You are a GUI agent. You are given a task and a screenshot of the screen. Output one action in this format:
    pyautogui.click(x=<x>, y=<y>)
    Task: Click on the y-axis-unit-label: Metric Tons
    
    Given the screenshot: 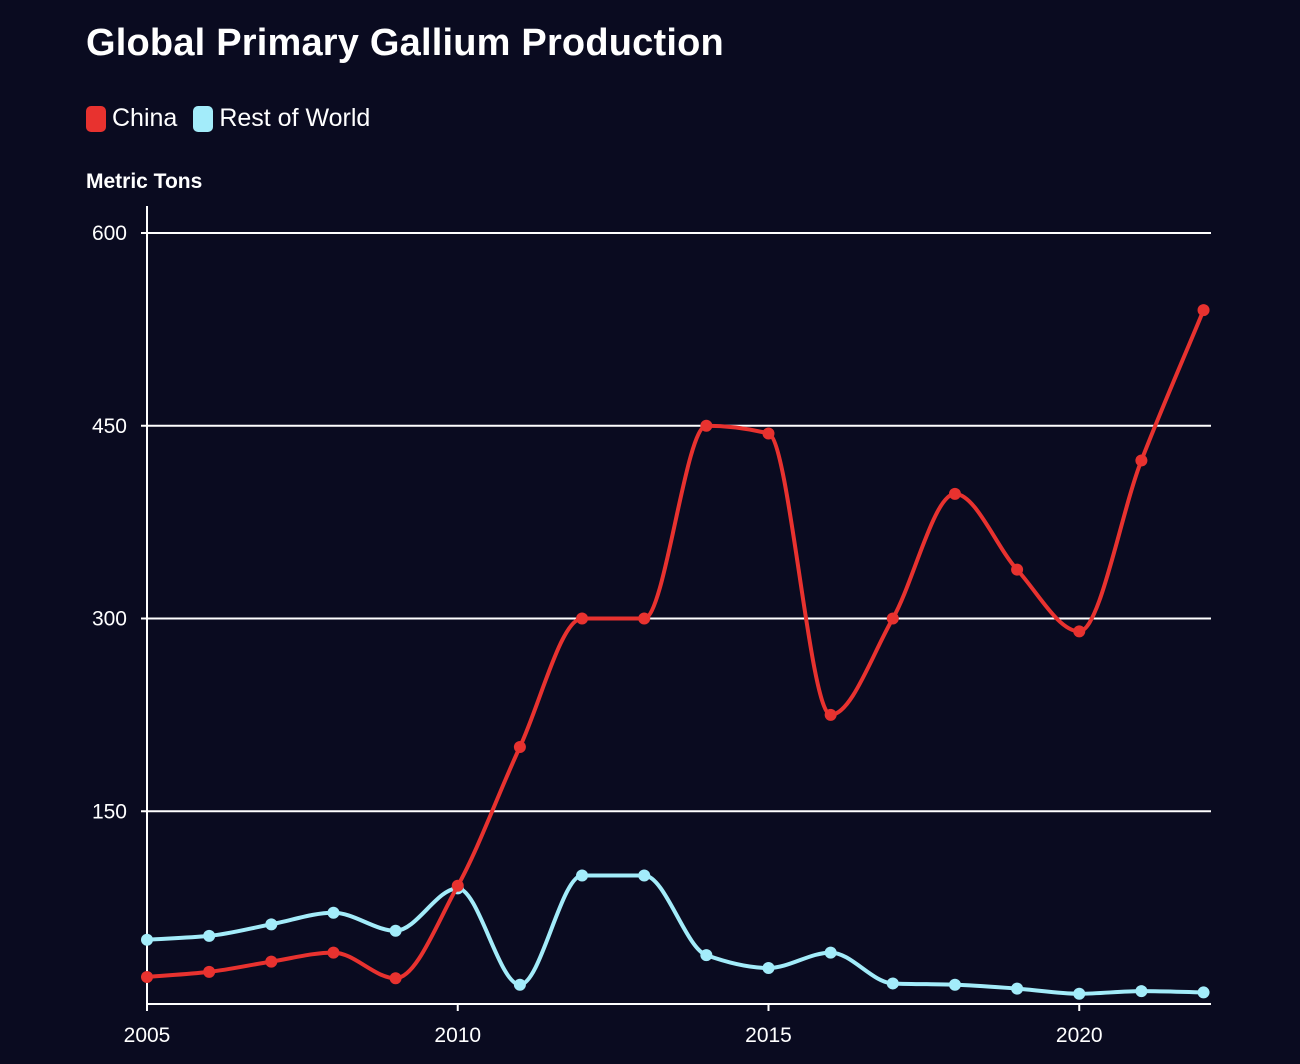 What is the action you would take?
    pyautogui.click(x=144, y=181)
    